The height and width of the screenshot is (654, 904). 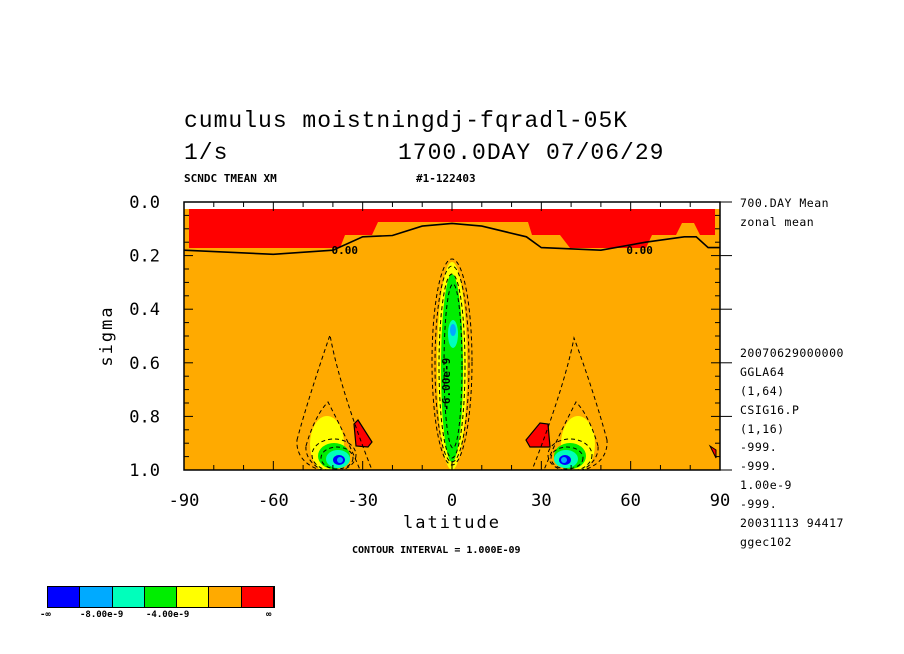 I want to click on contour-label-2: -6.00e-9, so click(x=446, y=384).